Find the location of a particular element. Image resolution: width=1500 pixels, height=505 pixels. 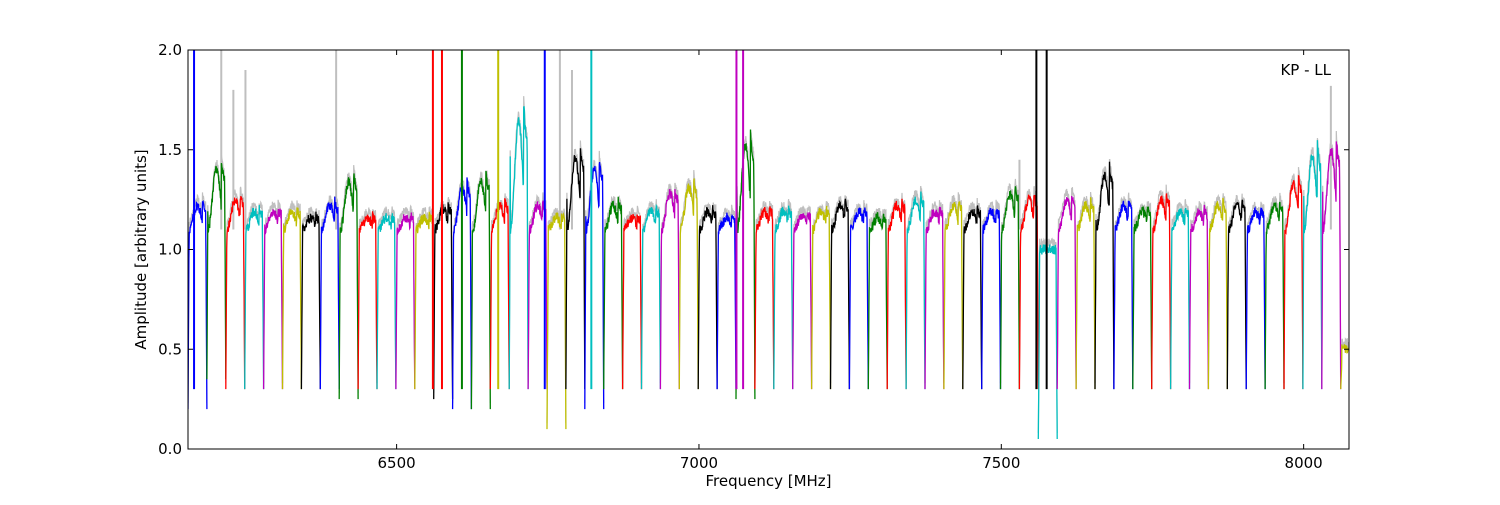

y-tick-label: 1.0 is located at coordinates (170, 250).